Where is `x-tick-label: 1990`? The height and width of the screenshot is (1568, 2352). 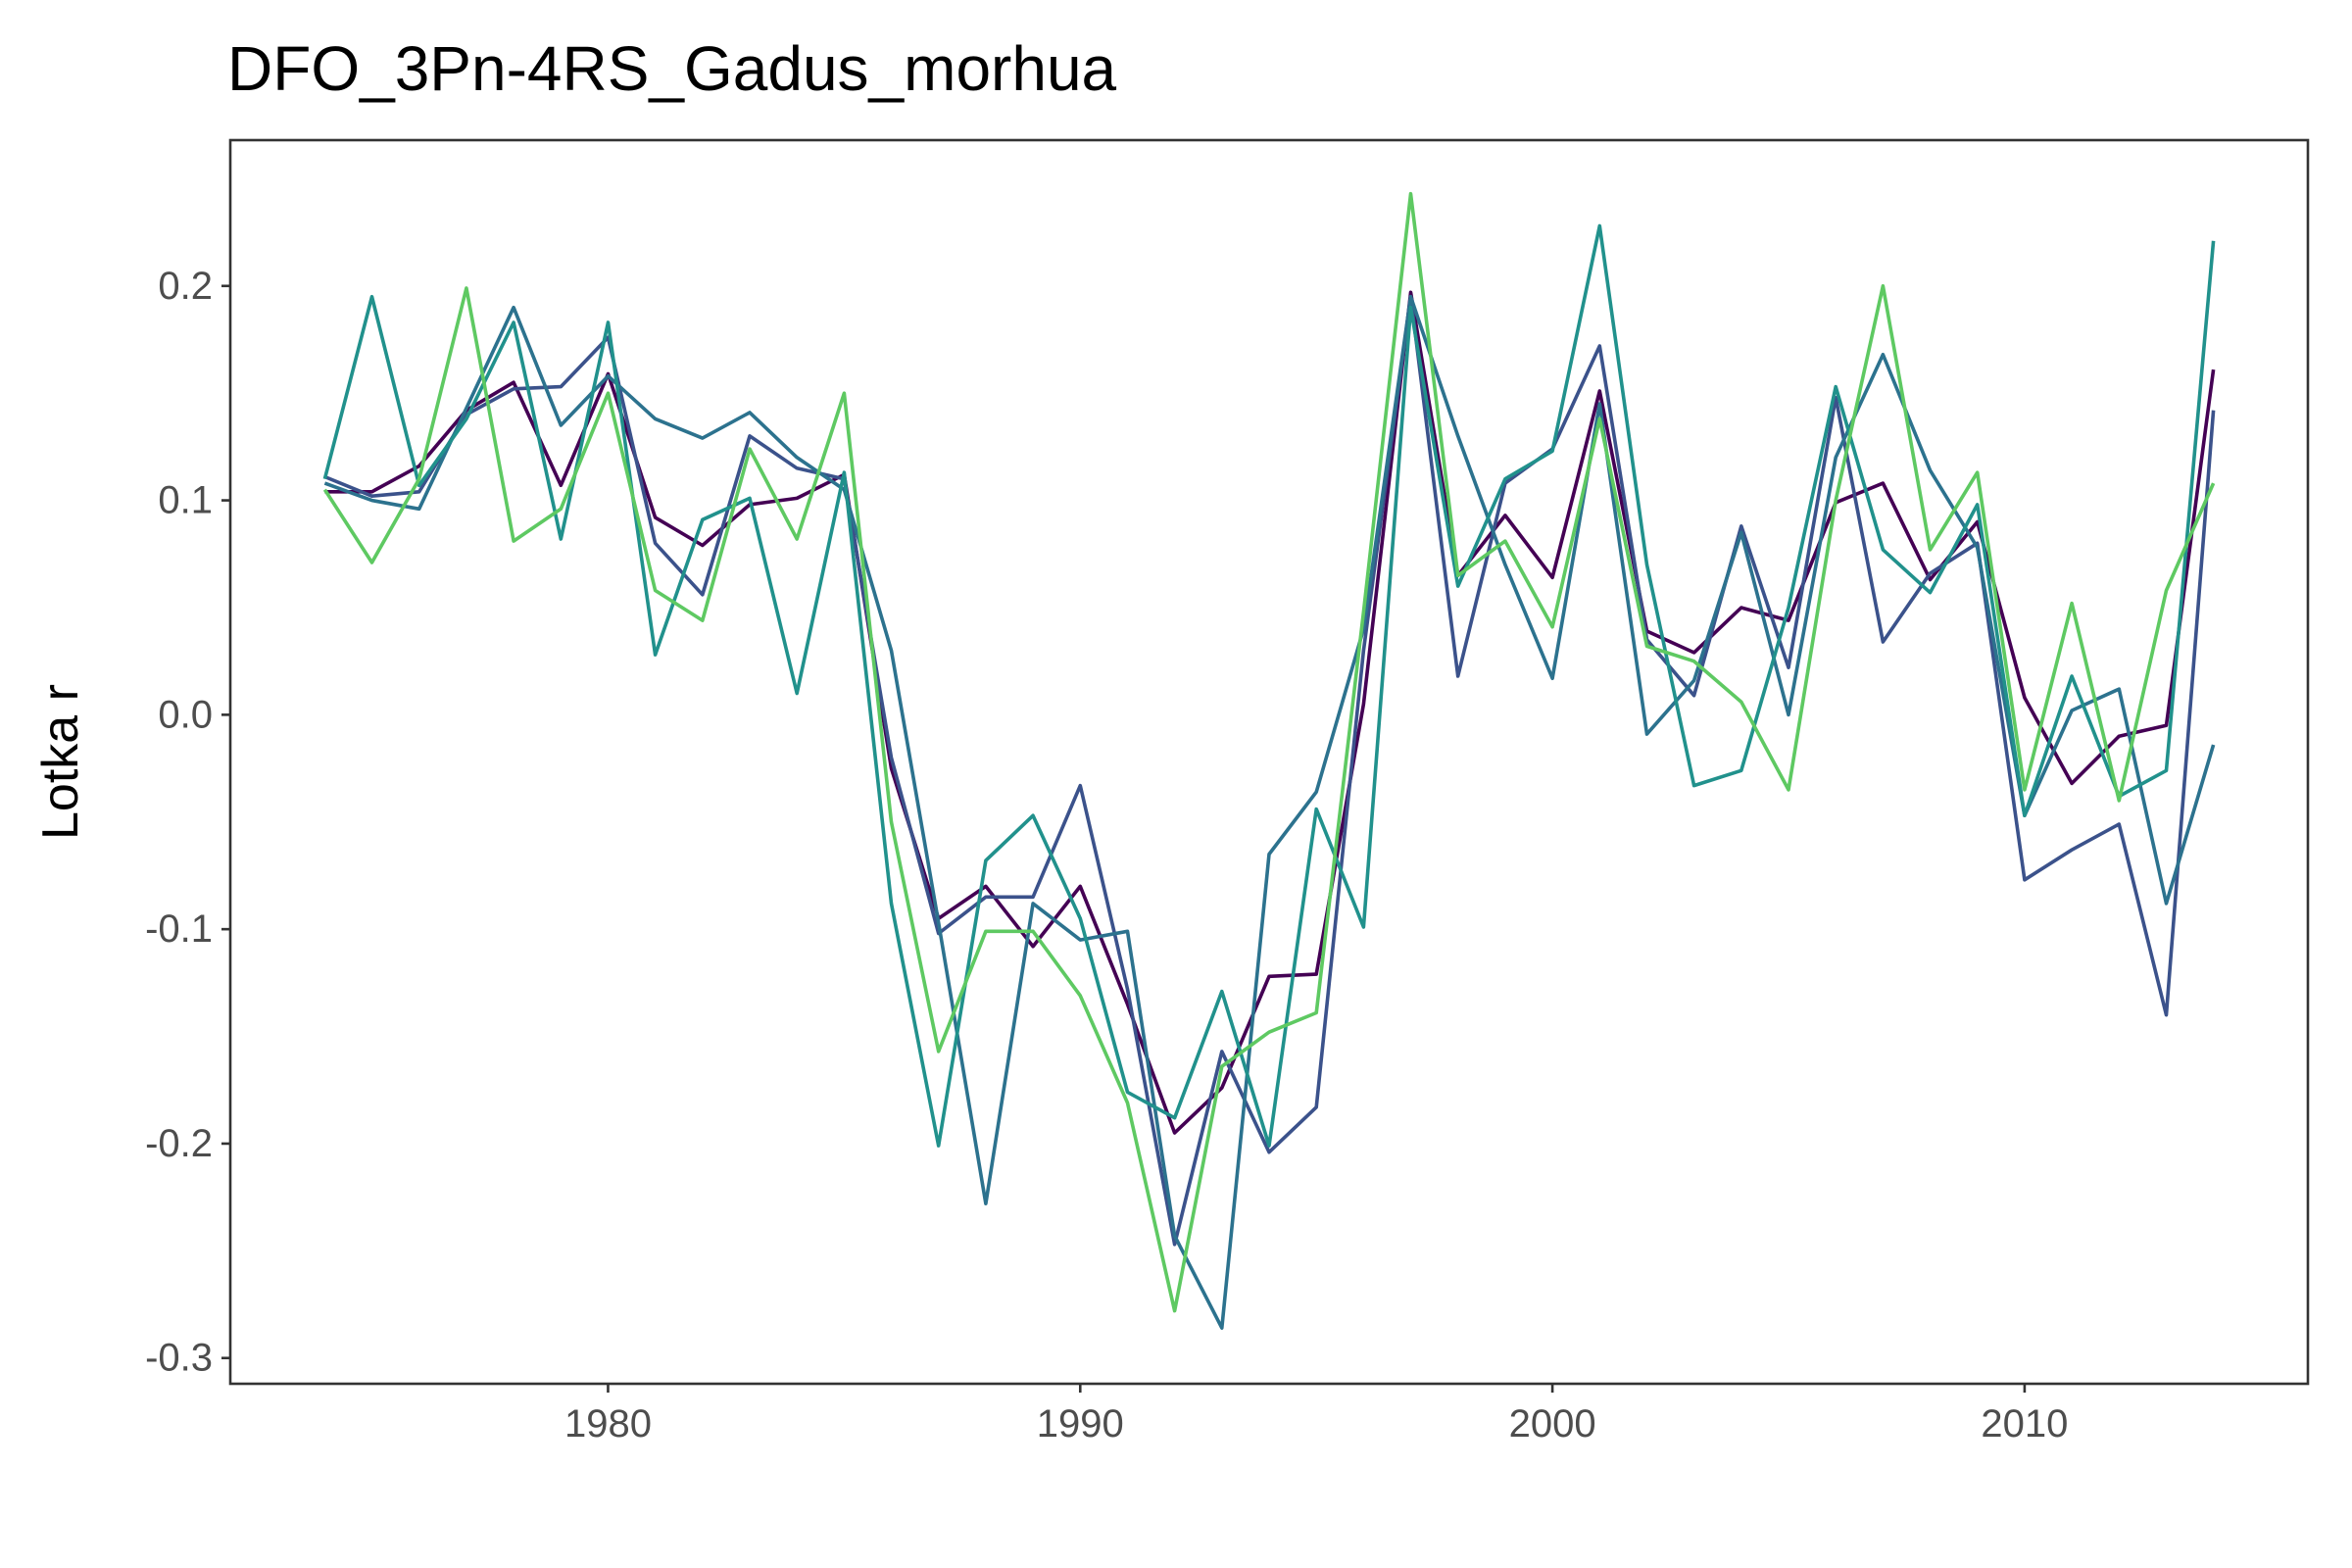
x-tick-label: 1990 is located at coordinates (1080, 1424).